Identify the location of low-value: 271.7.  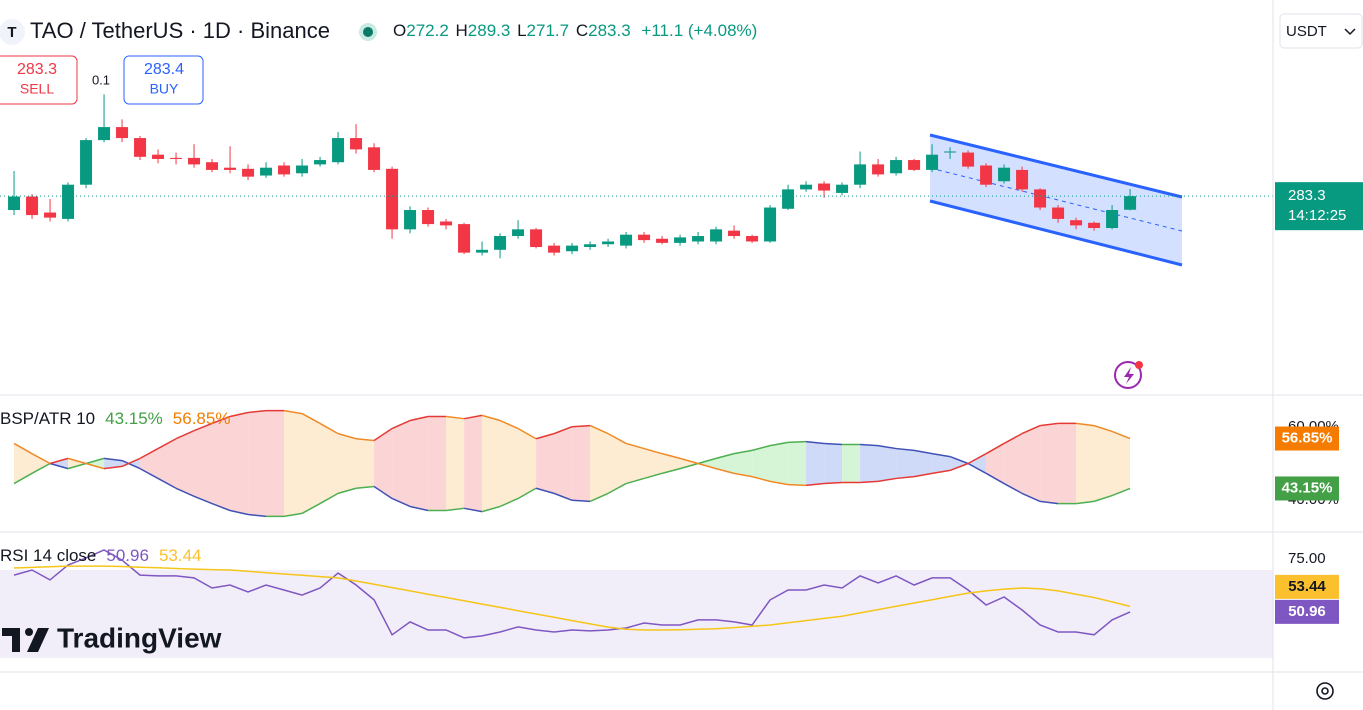
(548, 30).